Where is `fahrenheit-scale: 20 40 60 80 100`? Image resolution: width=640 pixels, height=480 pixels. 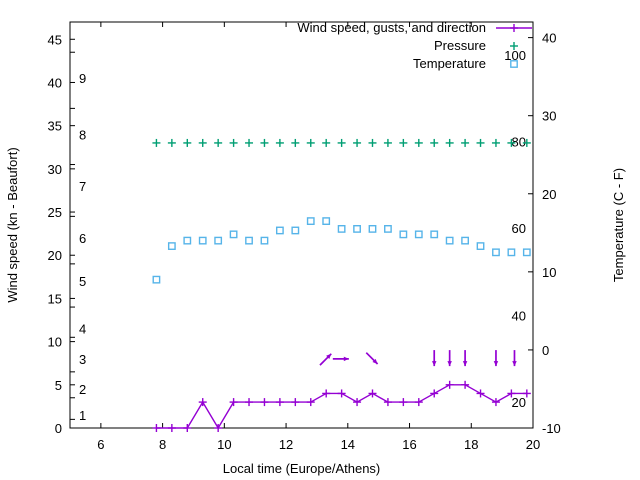
fahrenheit-scale: 20 40 60 80 100 is located at coordinates (515, 229).